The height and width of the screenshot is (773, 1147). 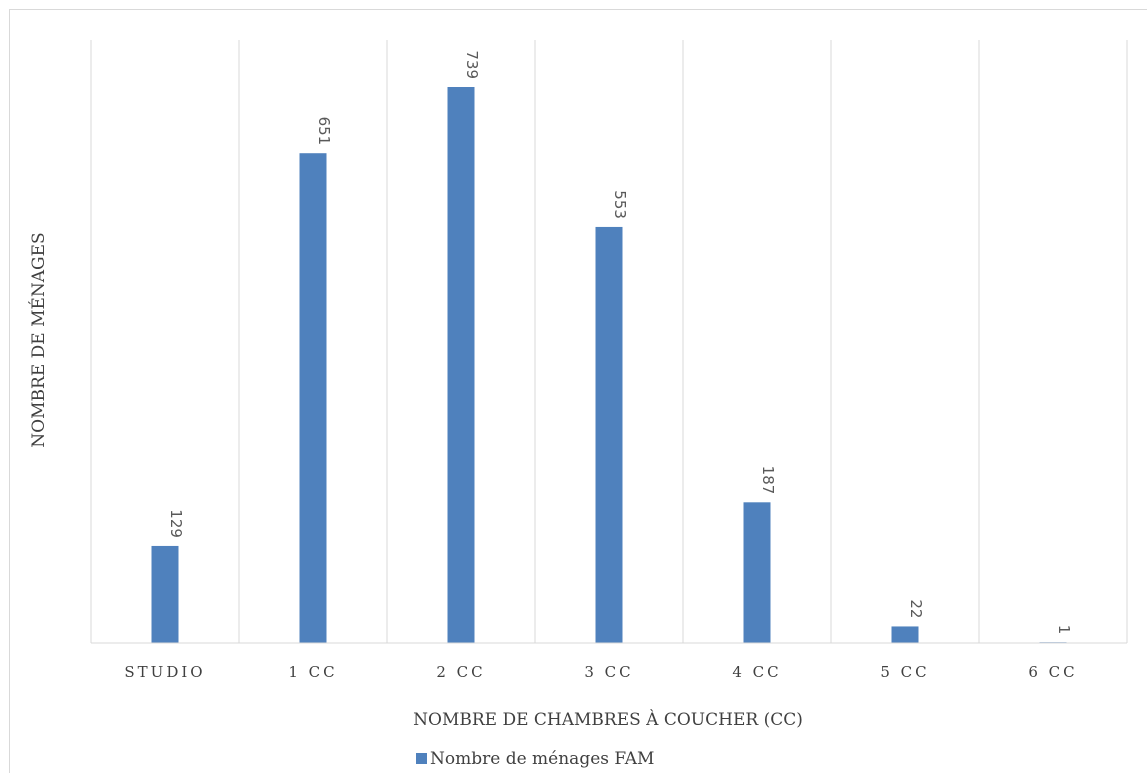 What do you see at coordinates (904, 672) in the screenshot?
I see `x-tick-label: 5 CC` at bounding box center [904, 672].